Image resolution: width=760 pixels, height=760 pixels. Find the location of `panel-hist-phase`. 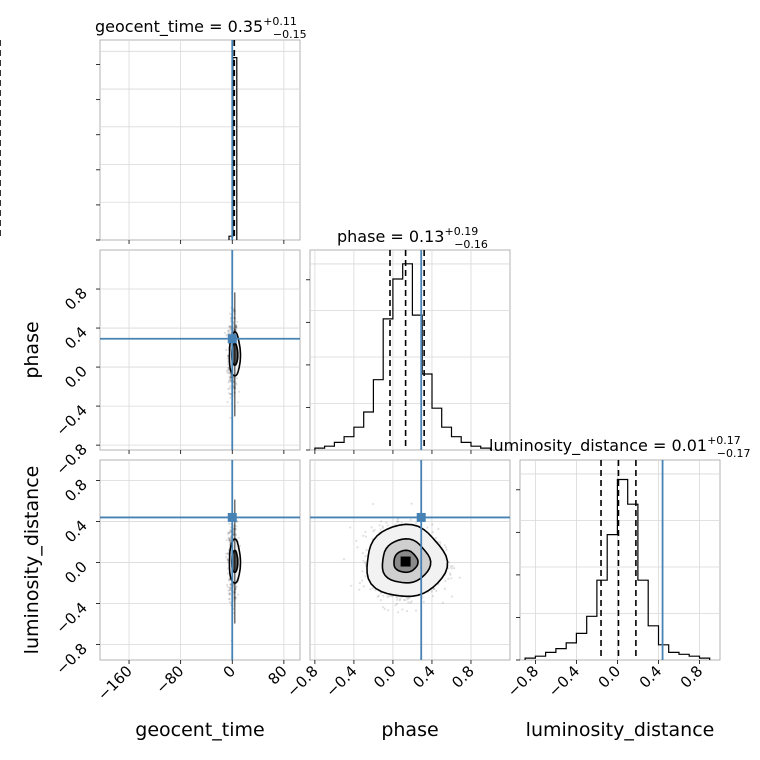

panel-hist-phase is located at coordinates (410, 350).